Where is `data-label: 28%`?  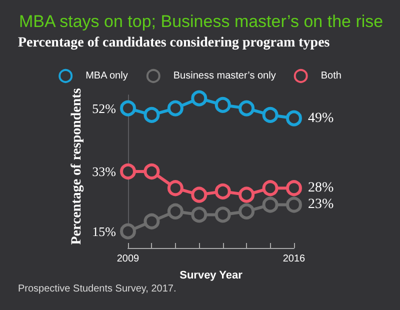
data-label: 28% is located at coordinates (321, 188).